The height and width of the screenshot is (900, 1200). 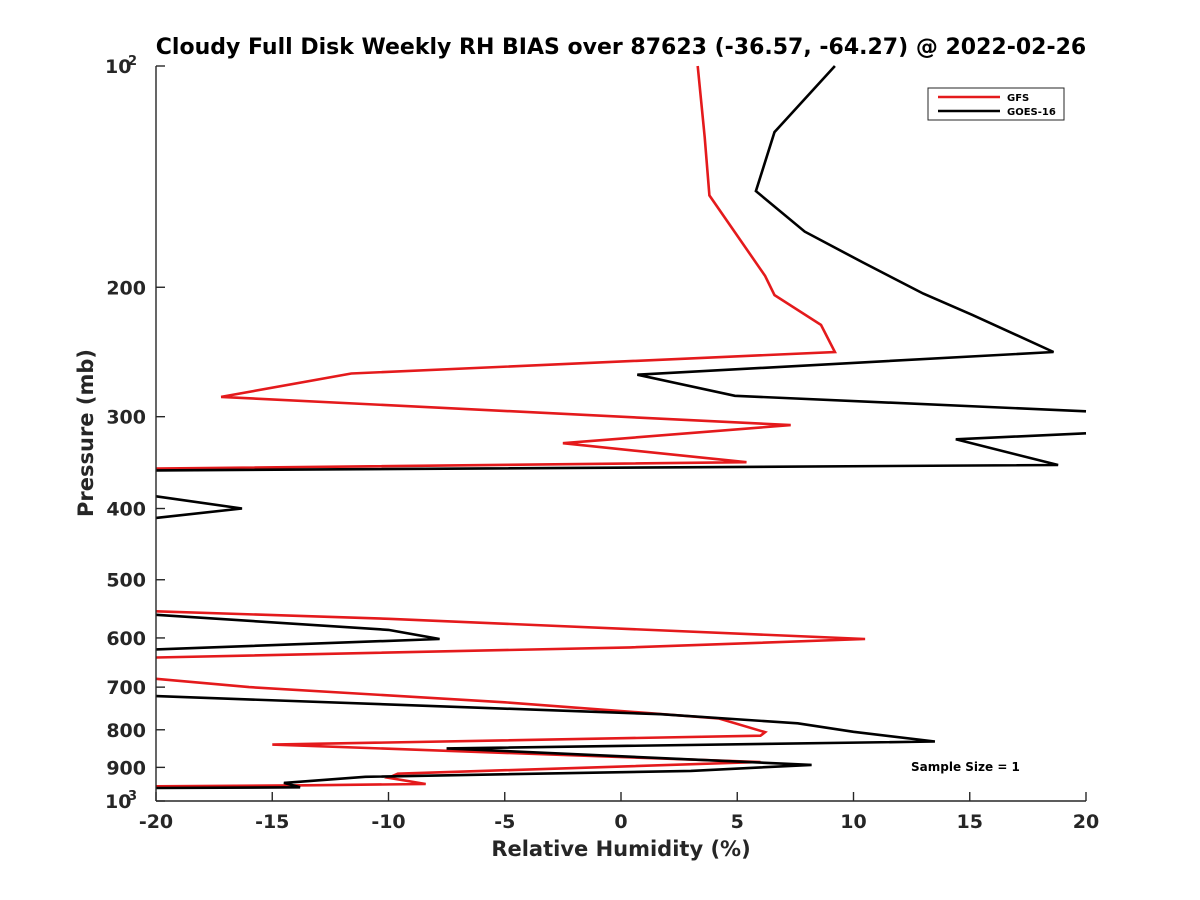 I want to click on y-tick-label: 600, so click(x=126, y=639).